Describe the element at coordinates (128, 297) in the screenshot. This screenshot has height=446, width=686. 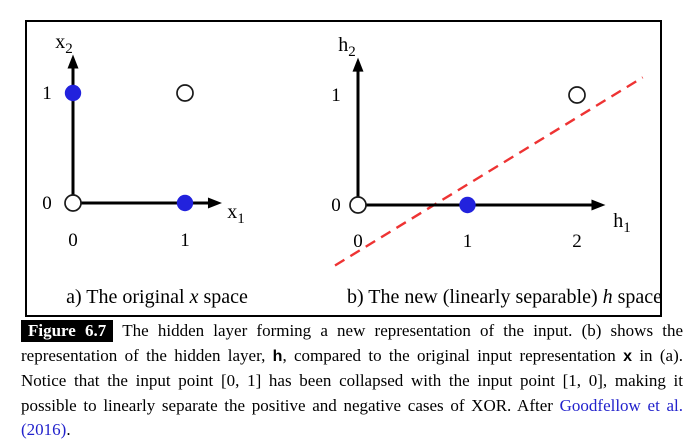
I see `subcaption-a-prefix: a) The original` at that location.